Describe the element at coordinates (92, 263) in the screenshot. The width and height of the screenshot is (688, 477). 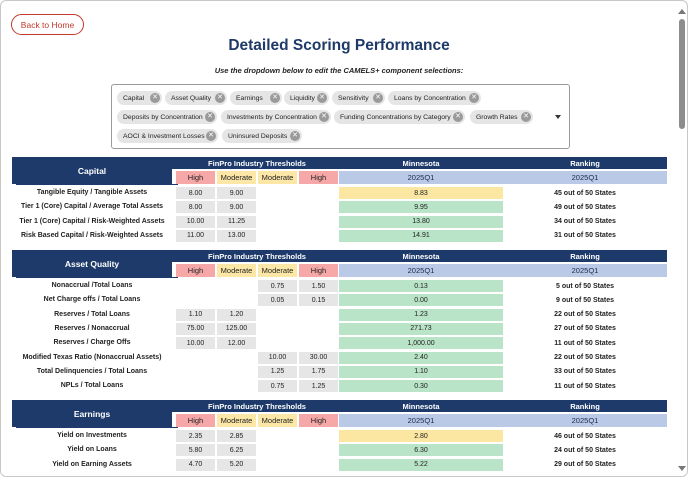
I see `section-title: Asset Quality` at that location.